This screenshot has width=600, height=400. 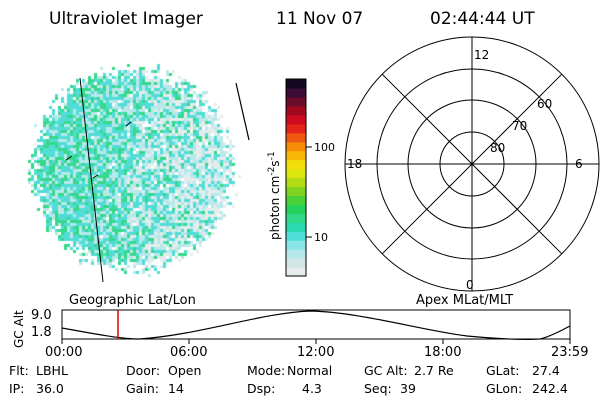 What do you see at coordinates (41, 332) in the screenshot?
I see `altitude-ytick: 1.8` at bounding box center [41, 332].